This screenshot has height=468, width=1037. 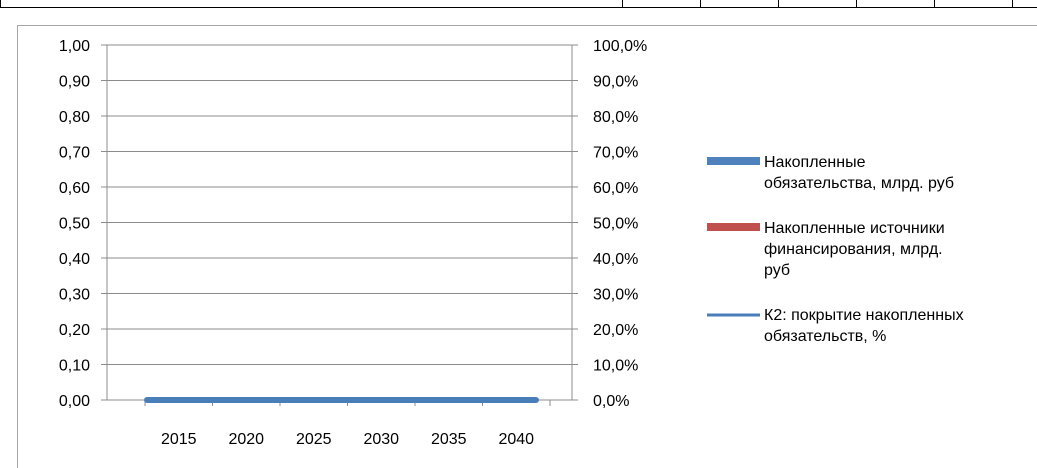 What do you see at coordinates (74, 366) in the screenshot?
I see `left-axis-tick-label: 0,10` at bounding box center [74, 366].